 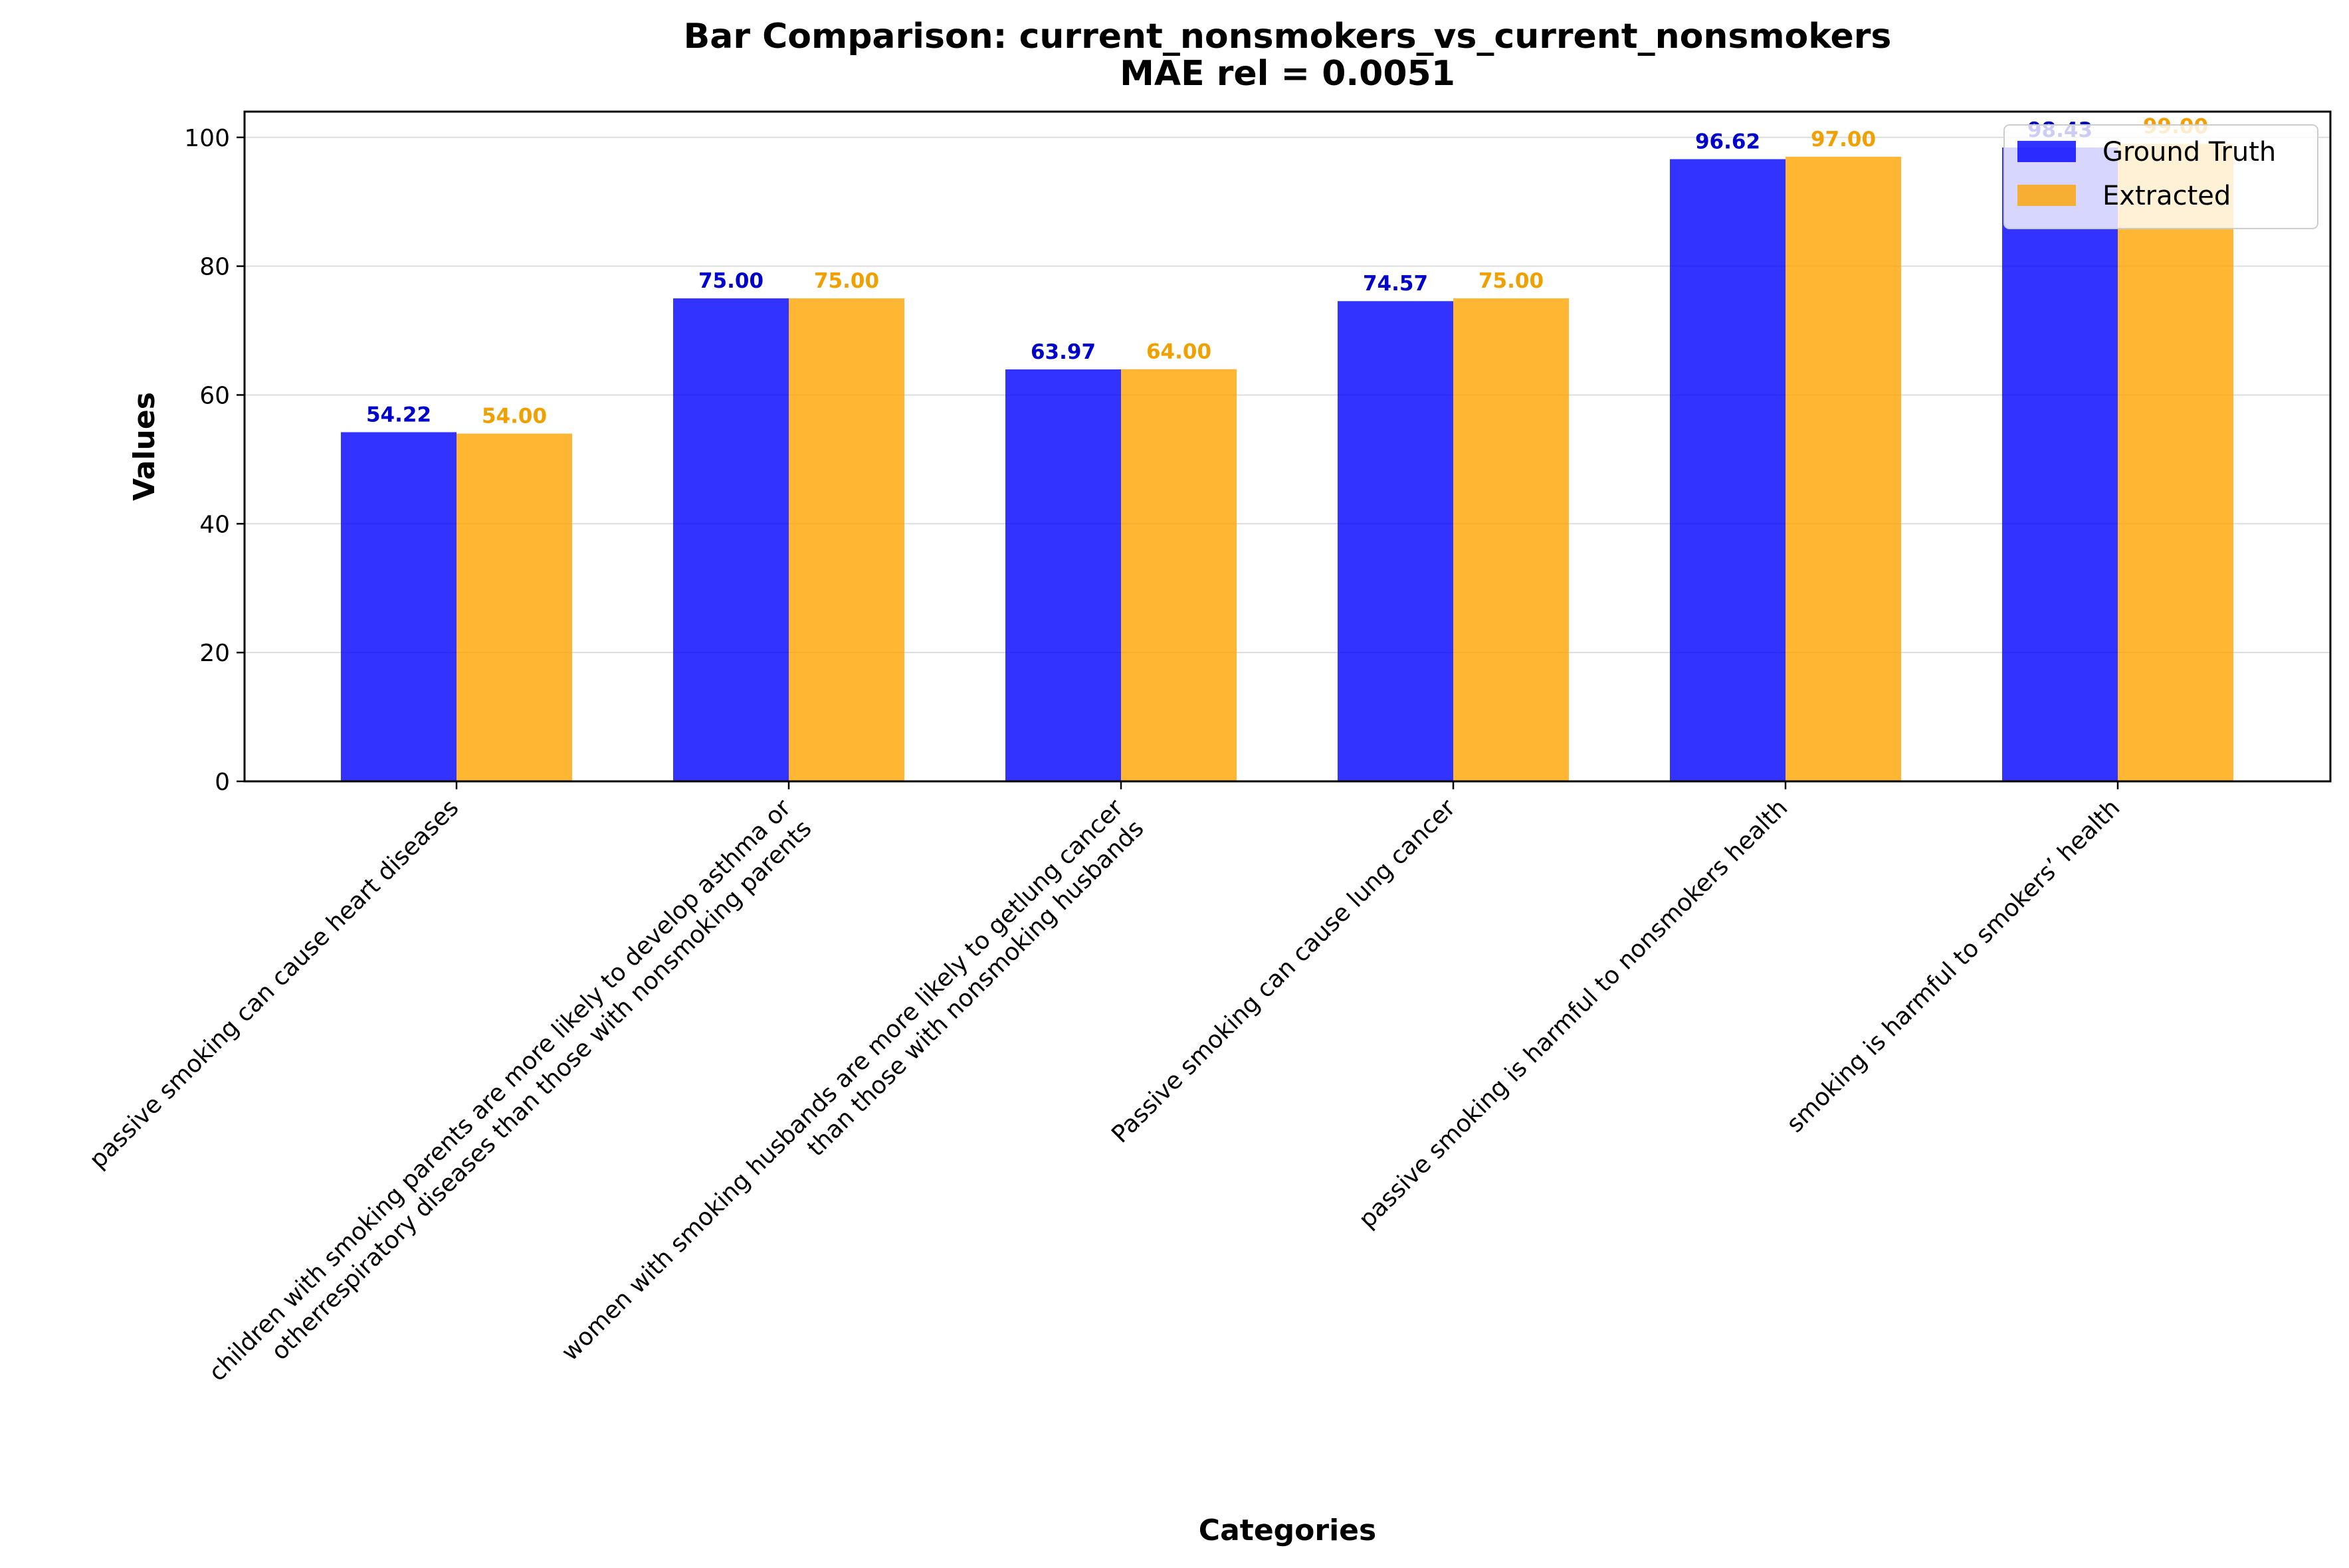 I want to click on legend: Ground Truth Extracted, so click(x=2160, y=176).